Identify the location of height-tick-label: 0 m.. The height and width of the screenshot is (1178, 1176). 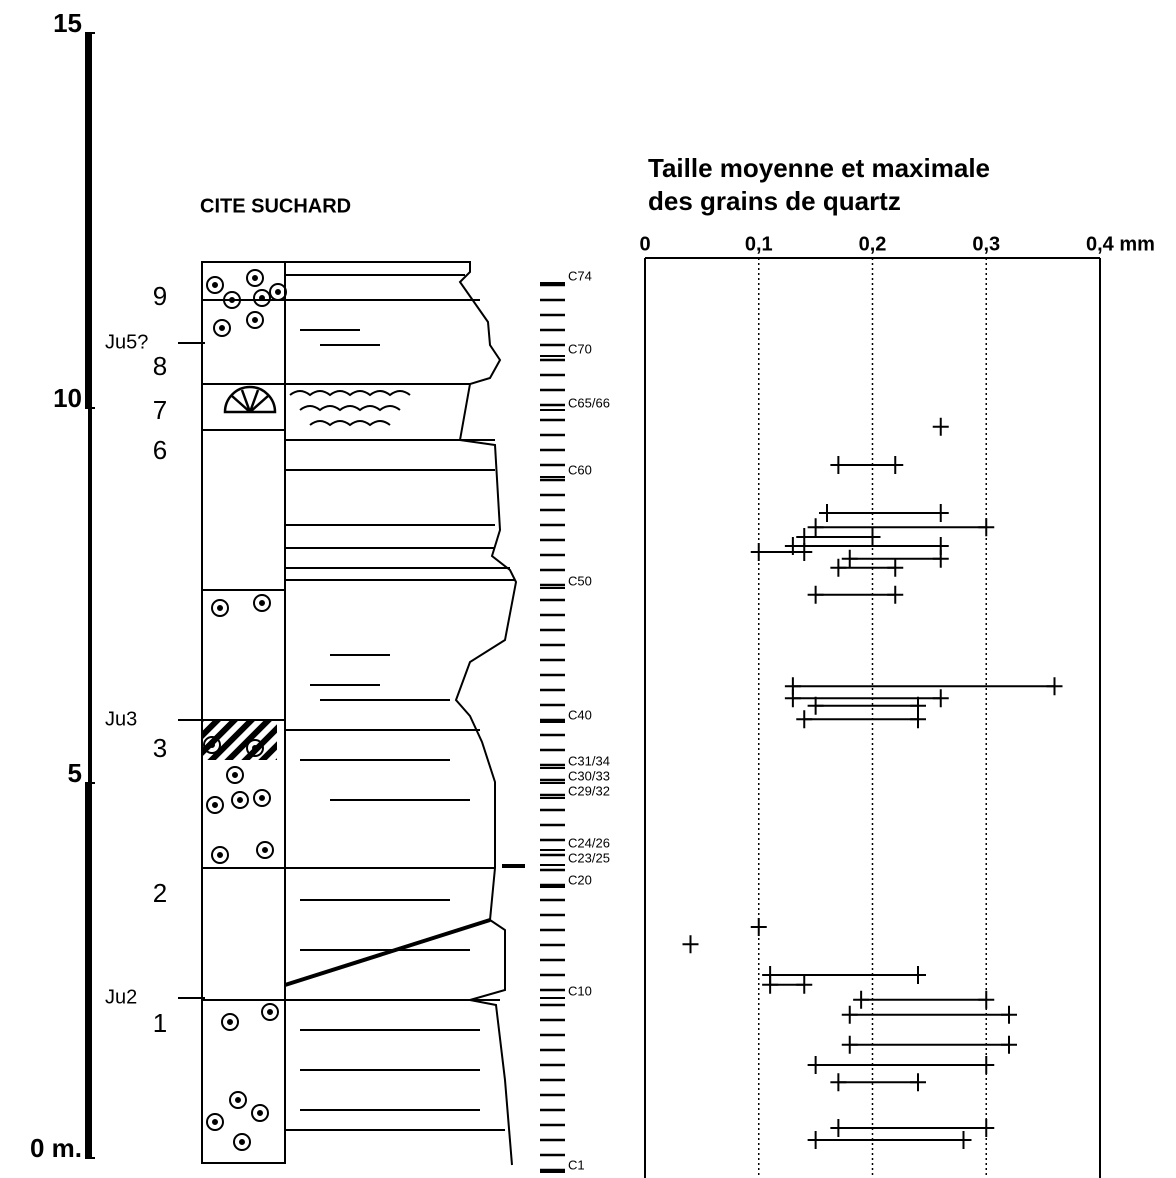
(56, 1148).